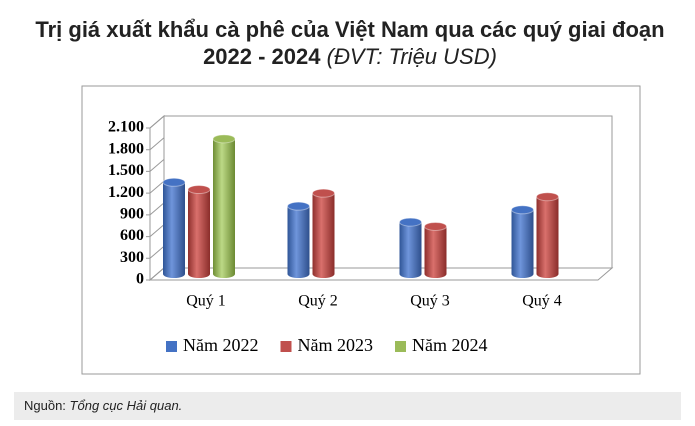 The height and width of the screenshot is (426, 695). What do you see at coordinates (132, 235) in the screenshot?
I see `y-tick-label: 600` at bounding box center [132, 235].